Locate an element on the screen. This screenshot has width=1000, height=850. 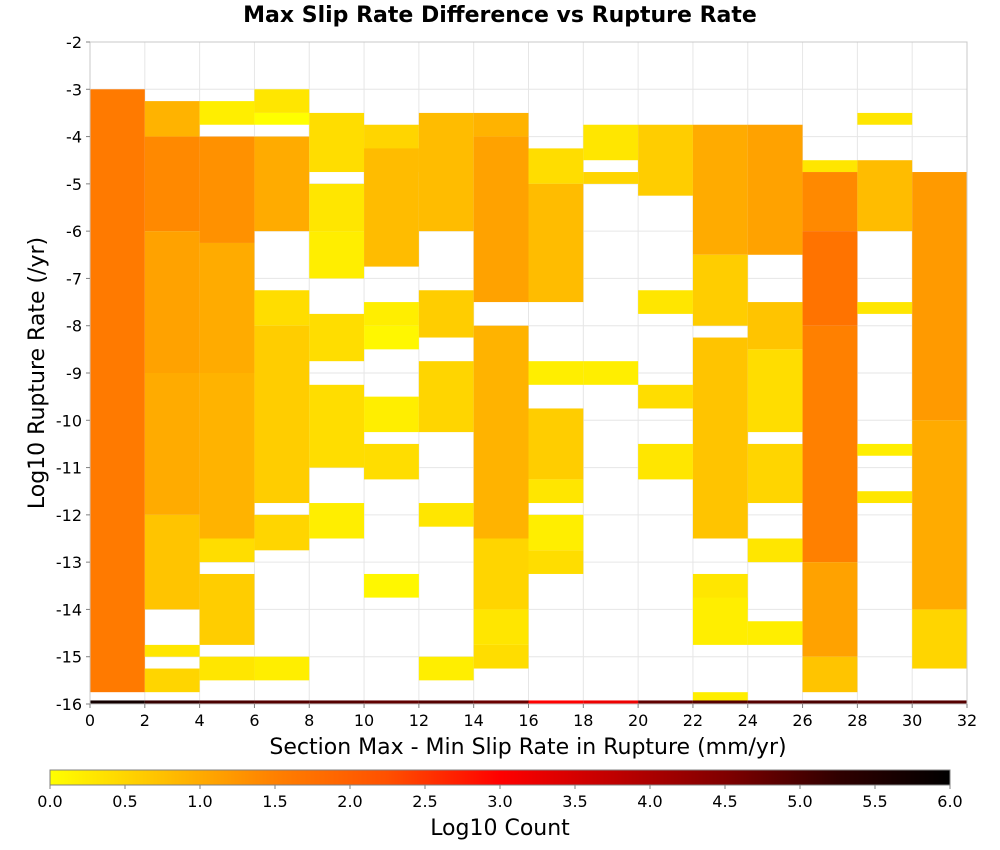
colorbar is located at coordinates (500, 777).